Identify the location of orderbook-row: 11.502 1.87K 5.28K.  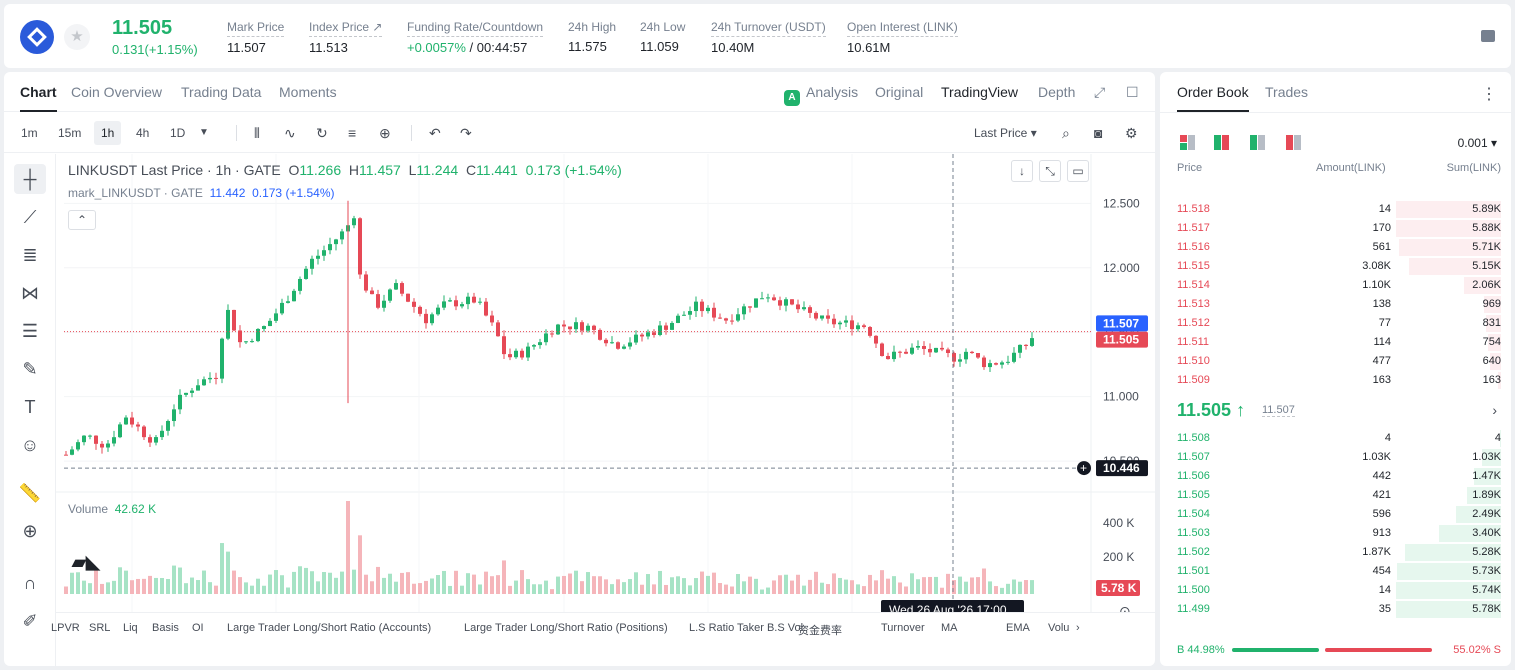
(1335, 552).